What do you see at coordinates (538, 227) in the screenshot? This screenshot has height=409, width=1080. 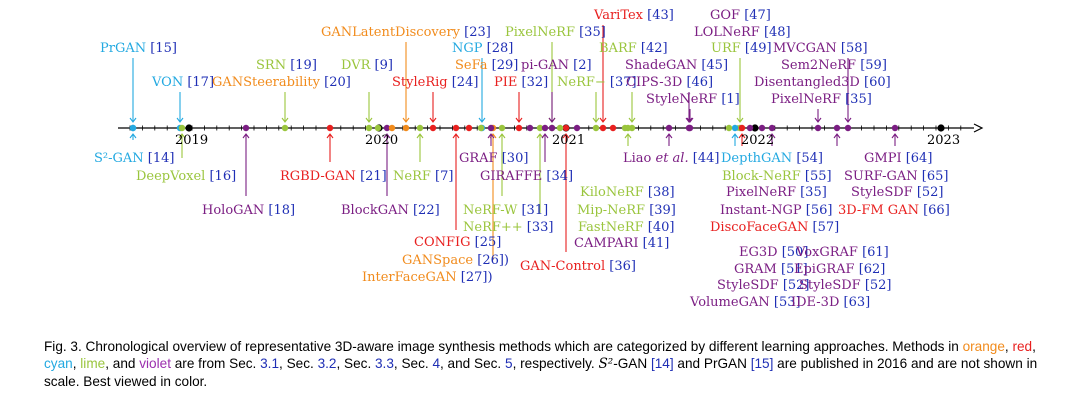 I see `citation-link: [33]` at bounding box center [538, 227].